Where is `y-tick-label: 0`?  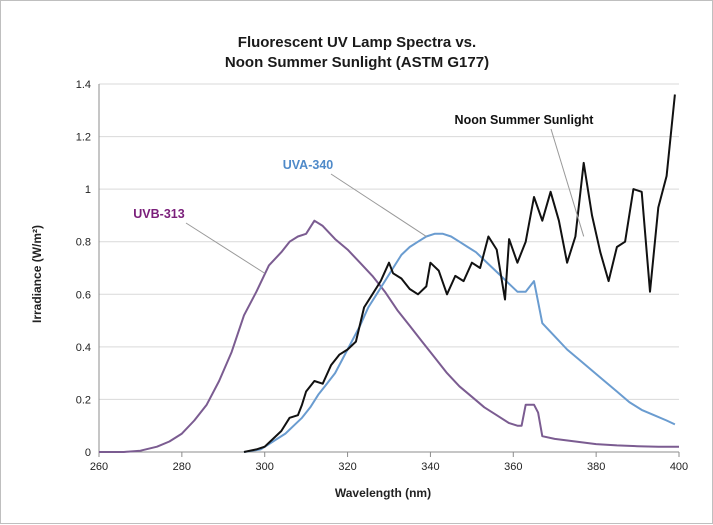 y-tick-label: 0 is located at coordinates (88, 453).